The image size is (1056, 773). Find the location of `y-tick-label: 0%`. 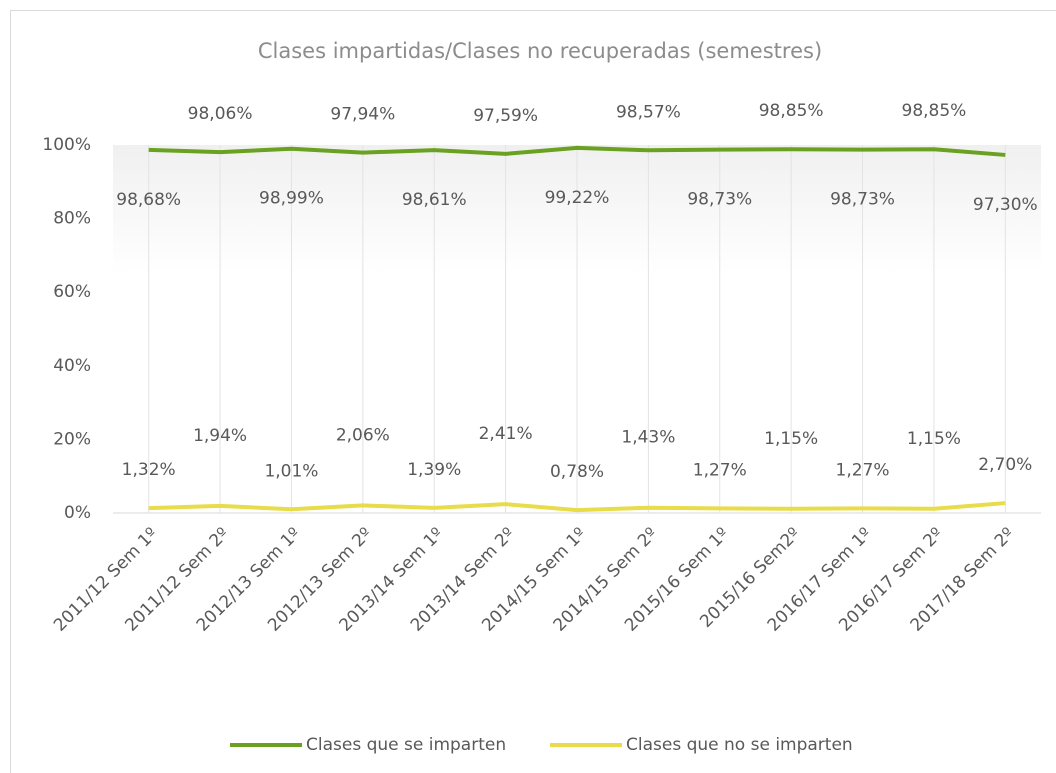

y-tick-label: 0% is located at coordinates (77, 513).